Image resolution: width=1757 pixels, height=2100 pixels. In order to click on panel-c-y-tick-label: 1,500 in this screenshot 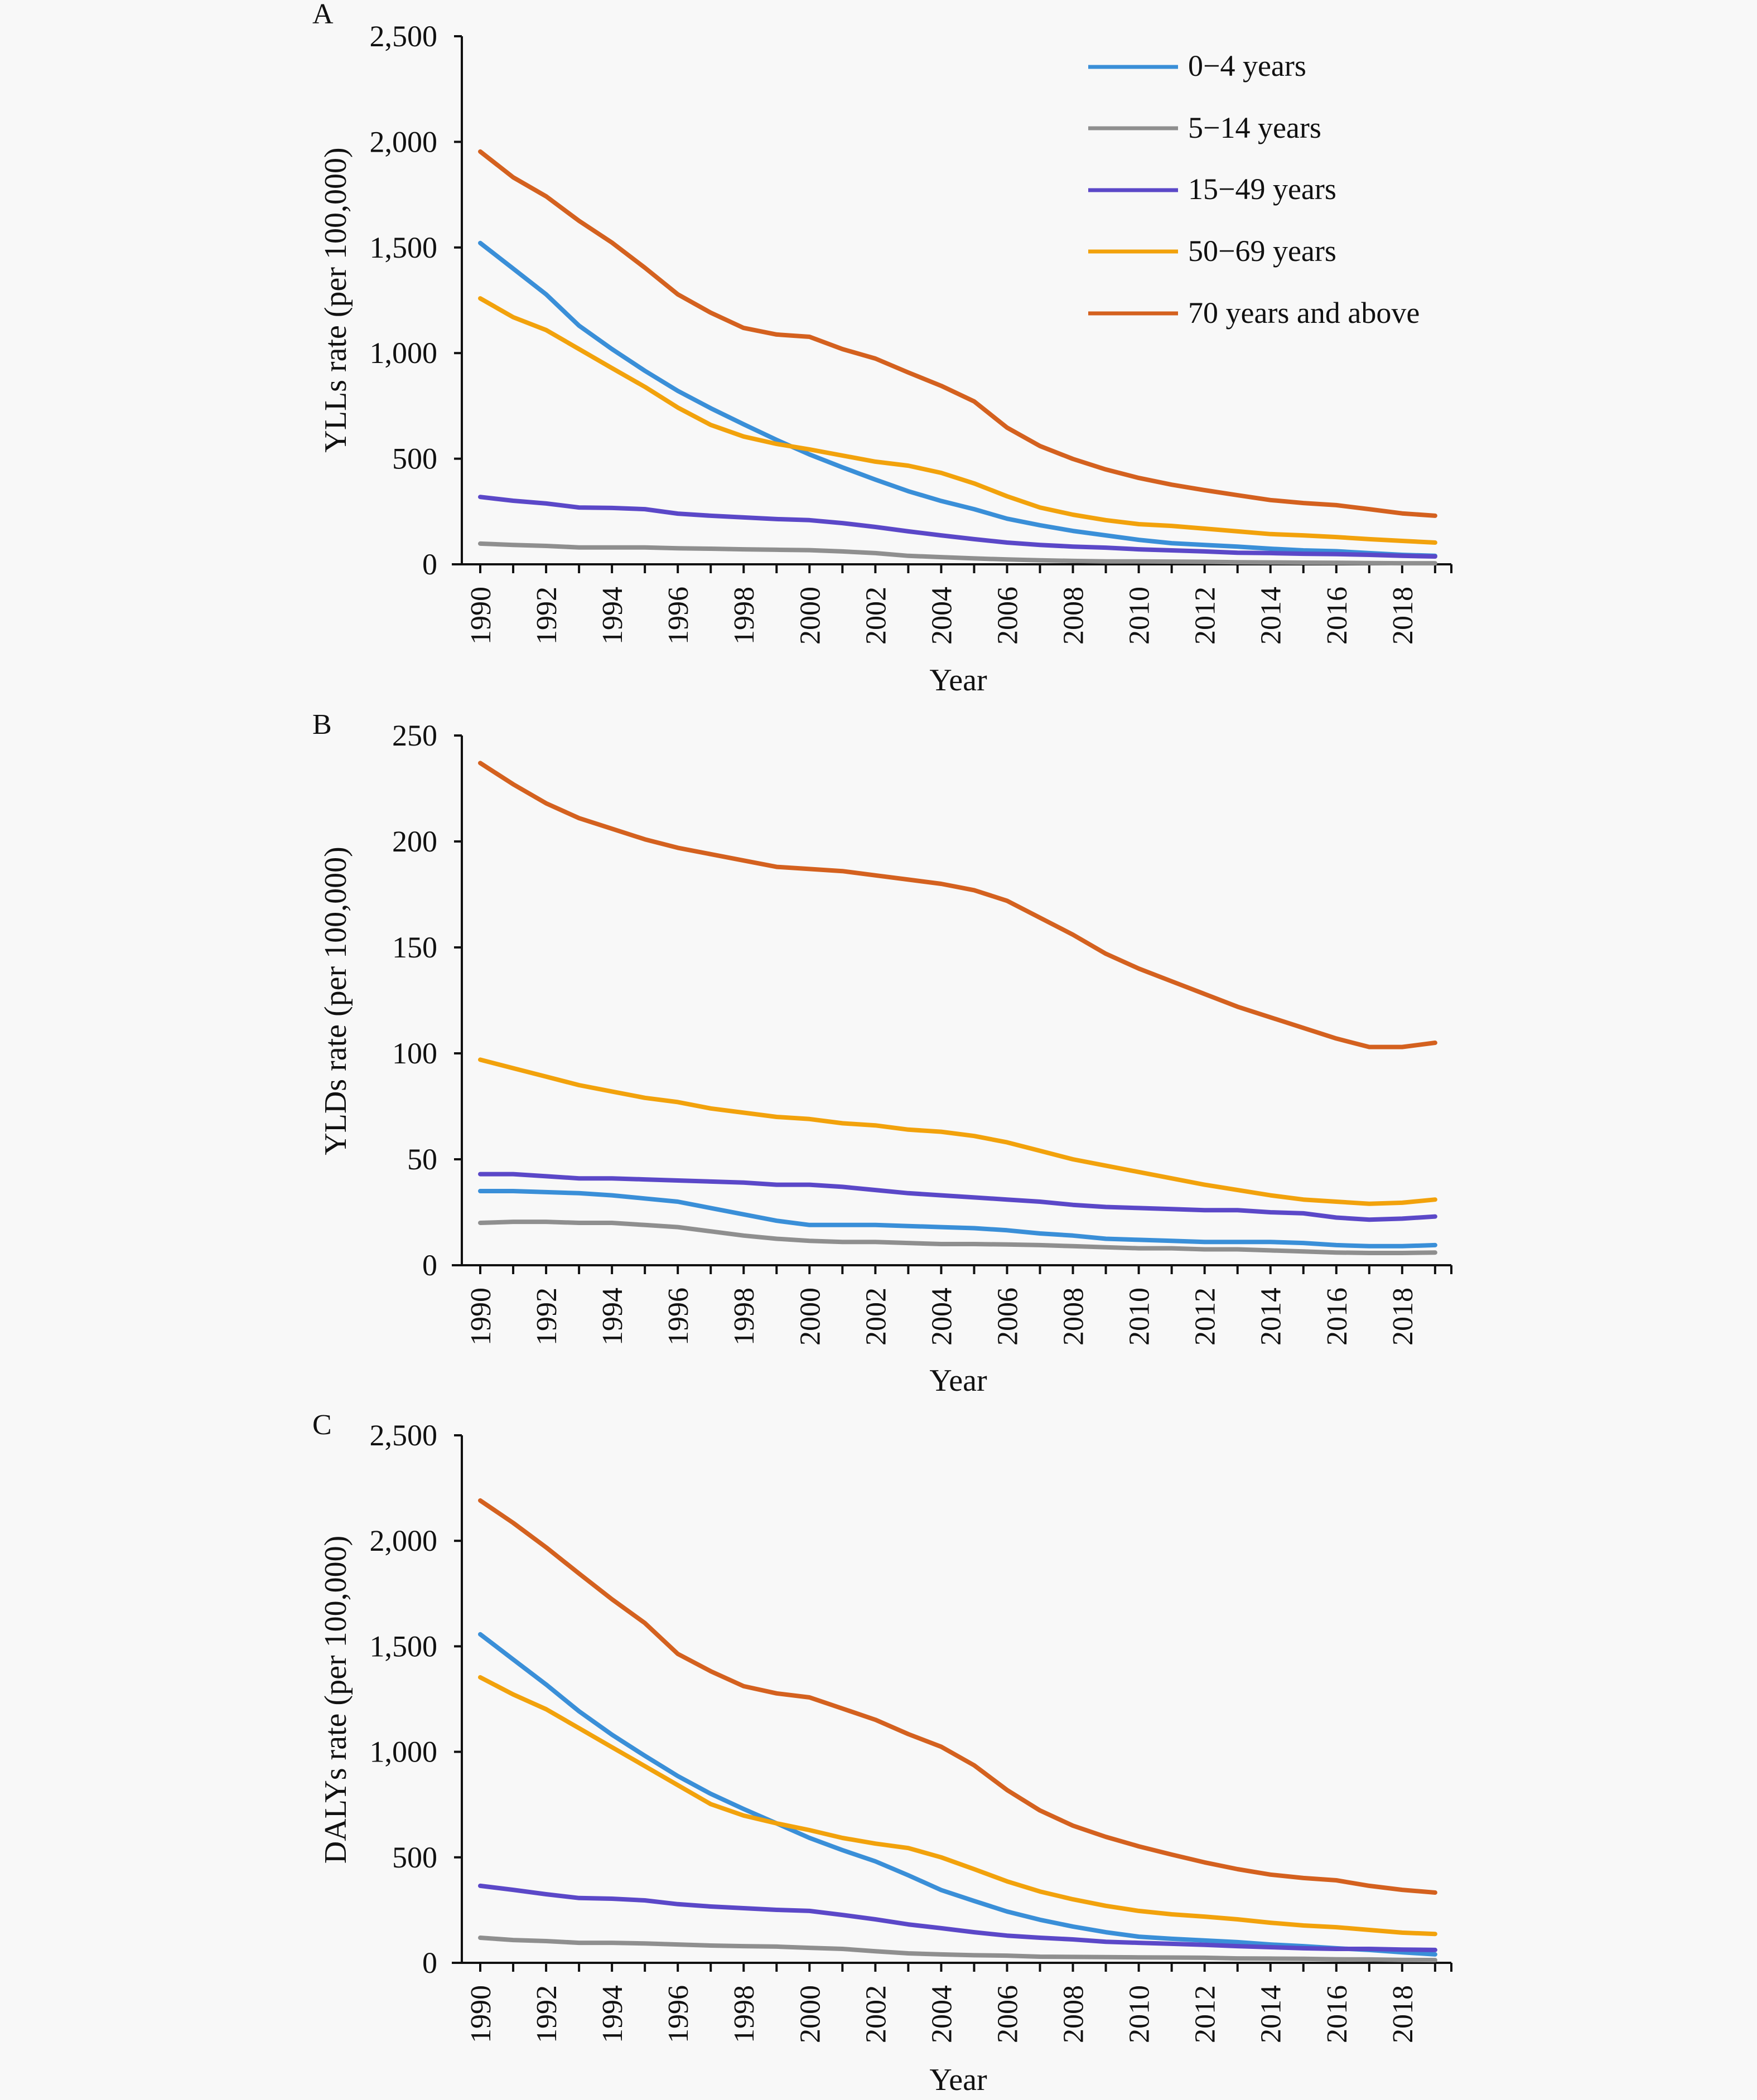, I will do `click(404, 1646)`.